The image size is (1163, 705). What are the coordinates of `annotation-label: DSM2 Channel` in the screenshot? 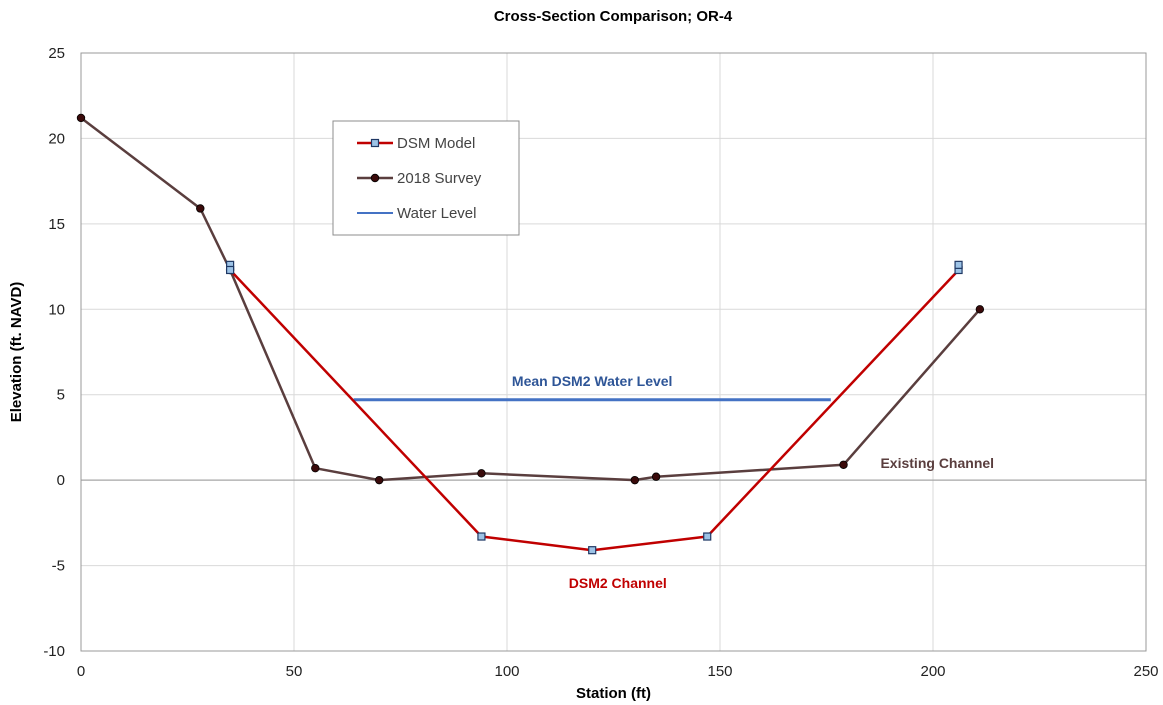 It's located at (618, 583).